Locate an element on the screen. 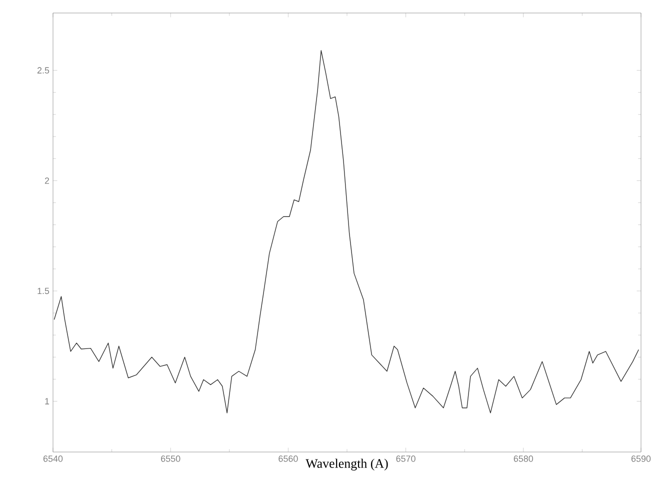 This screenshot has width=665, height=495. y-tick-label: 2.5 is located at coordinates (43, 70).